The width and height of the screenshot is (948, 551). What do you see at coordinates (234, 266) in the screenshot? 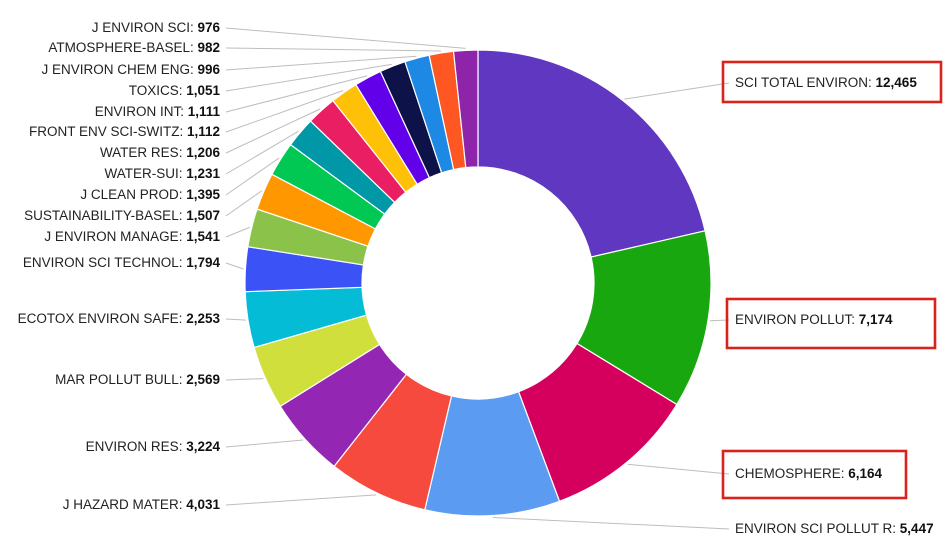
I see `leader-environ-sci-technol` at bounding box center [234, 266].